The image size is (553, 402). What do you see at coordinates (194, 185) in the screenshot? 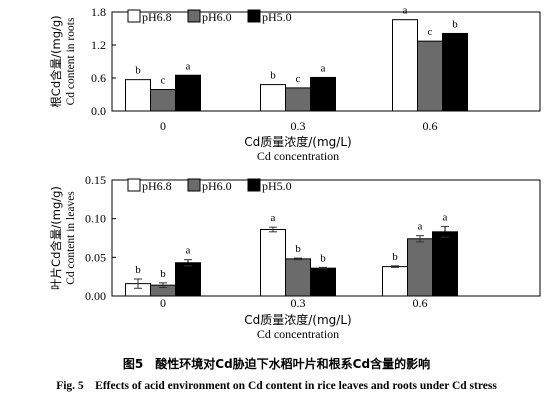
I see `panel-2-legend-swatch-pH6.0` at bounding box center [194, 185].